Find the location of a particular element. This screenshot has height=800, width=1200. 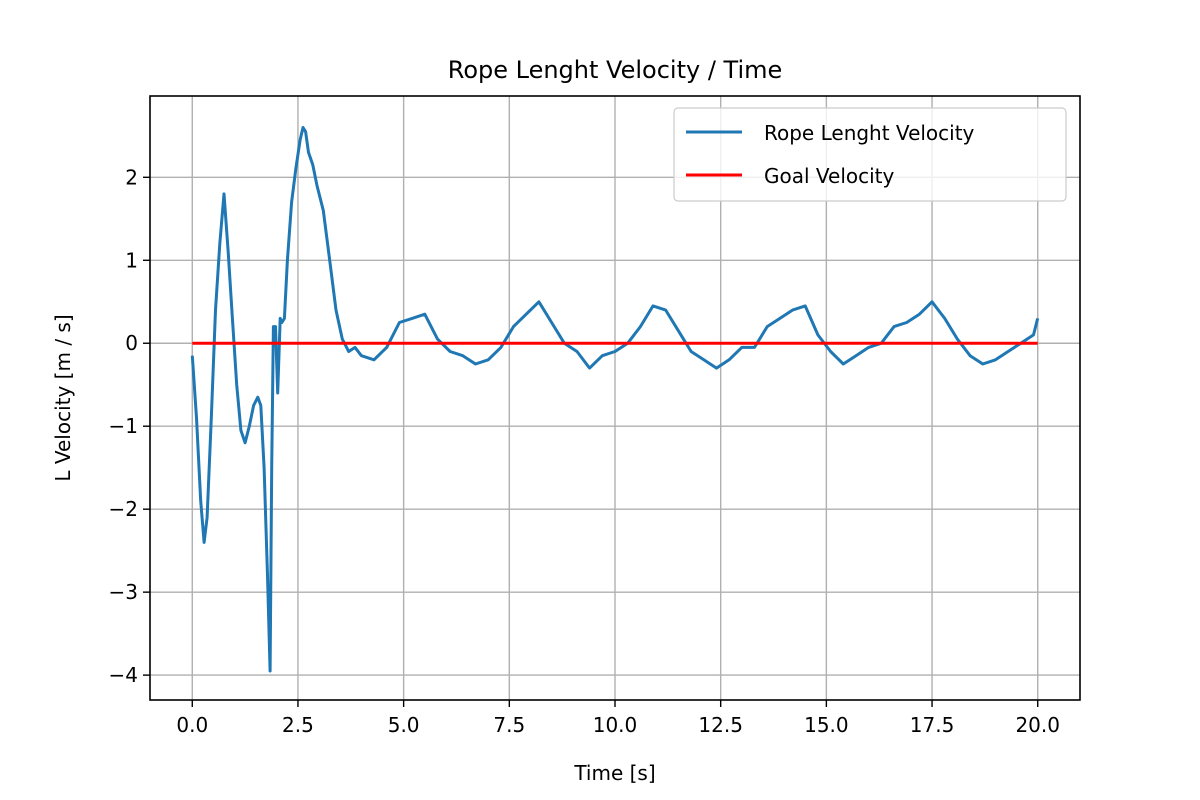

x-axis-label: Time [s] is located at coordinates (614, 773).